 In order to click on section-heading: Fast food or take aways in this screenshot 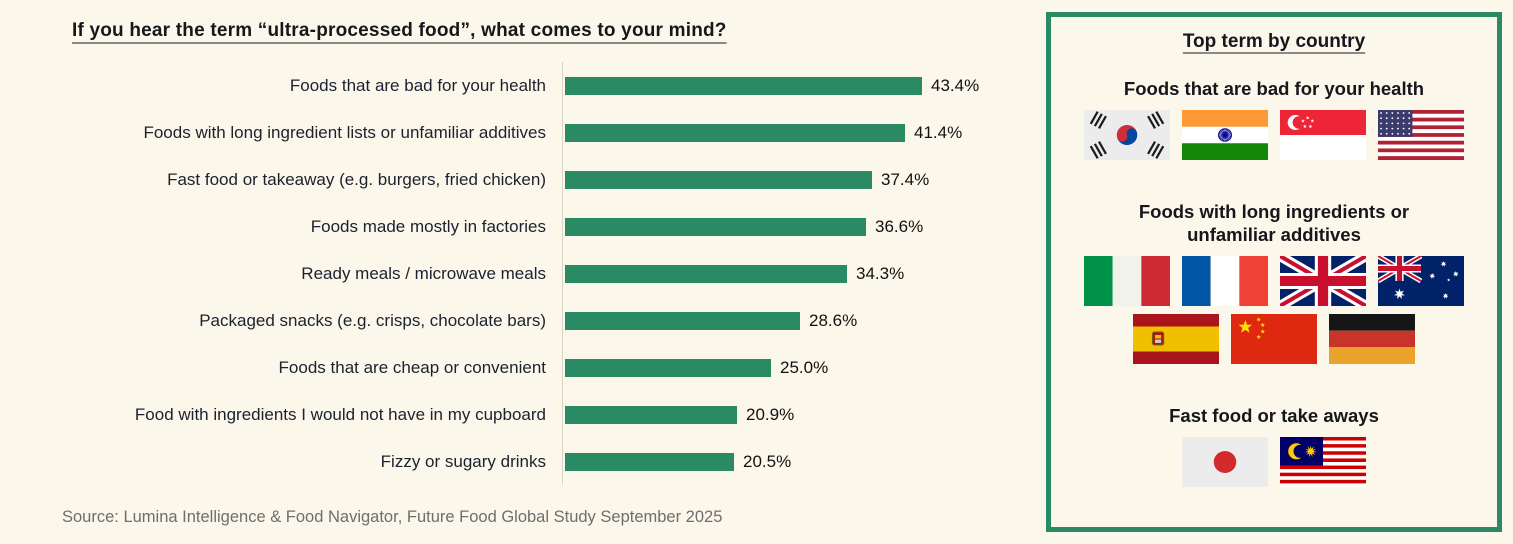, I will do `click(1274, 416)`.